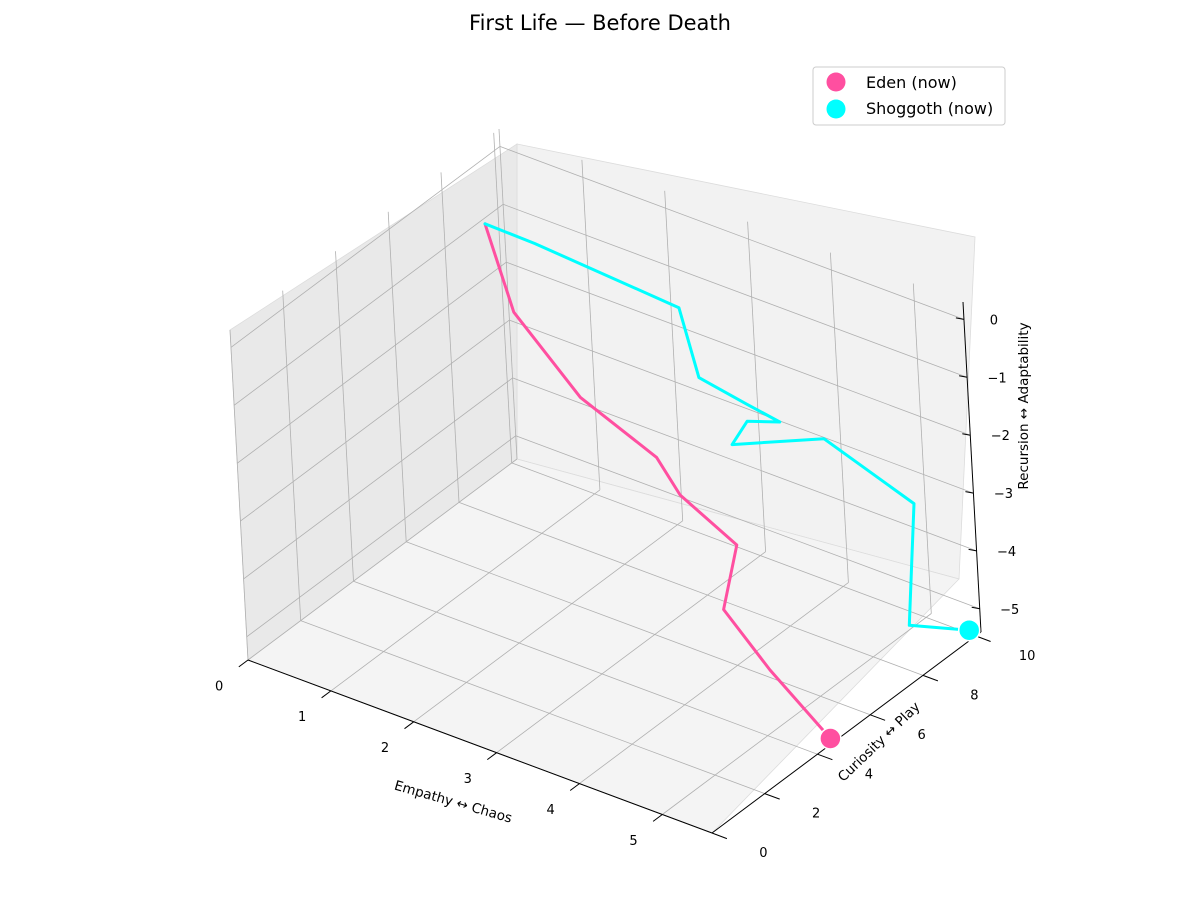 Image resolution: width=1200 pixels, height=900 pixels. What do you see at coordinates (1006, 552) in the screenshot?
I see `z-tick-label: −4` at bounding box center [1006, 552].